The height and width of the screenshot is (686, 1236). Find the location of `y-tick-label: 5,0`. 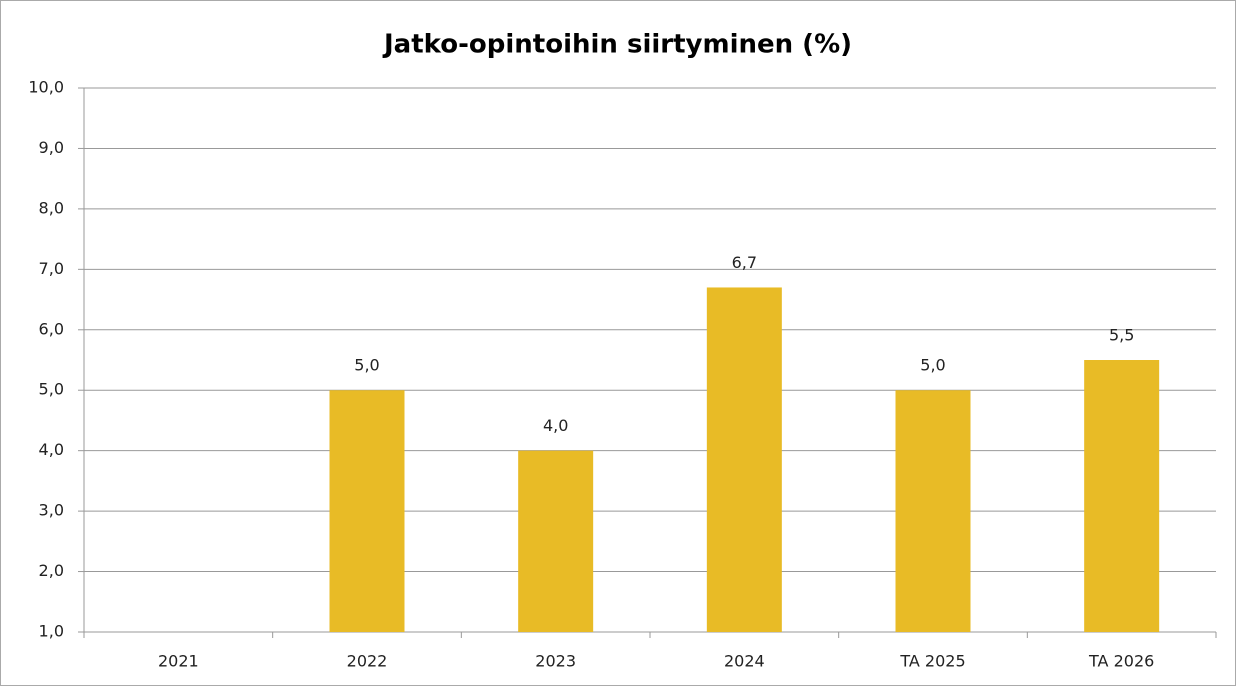

y-tick-label: 5,0 is located at coordinates (51, 389).